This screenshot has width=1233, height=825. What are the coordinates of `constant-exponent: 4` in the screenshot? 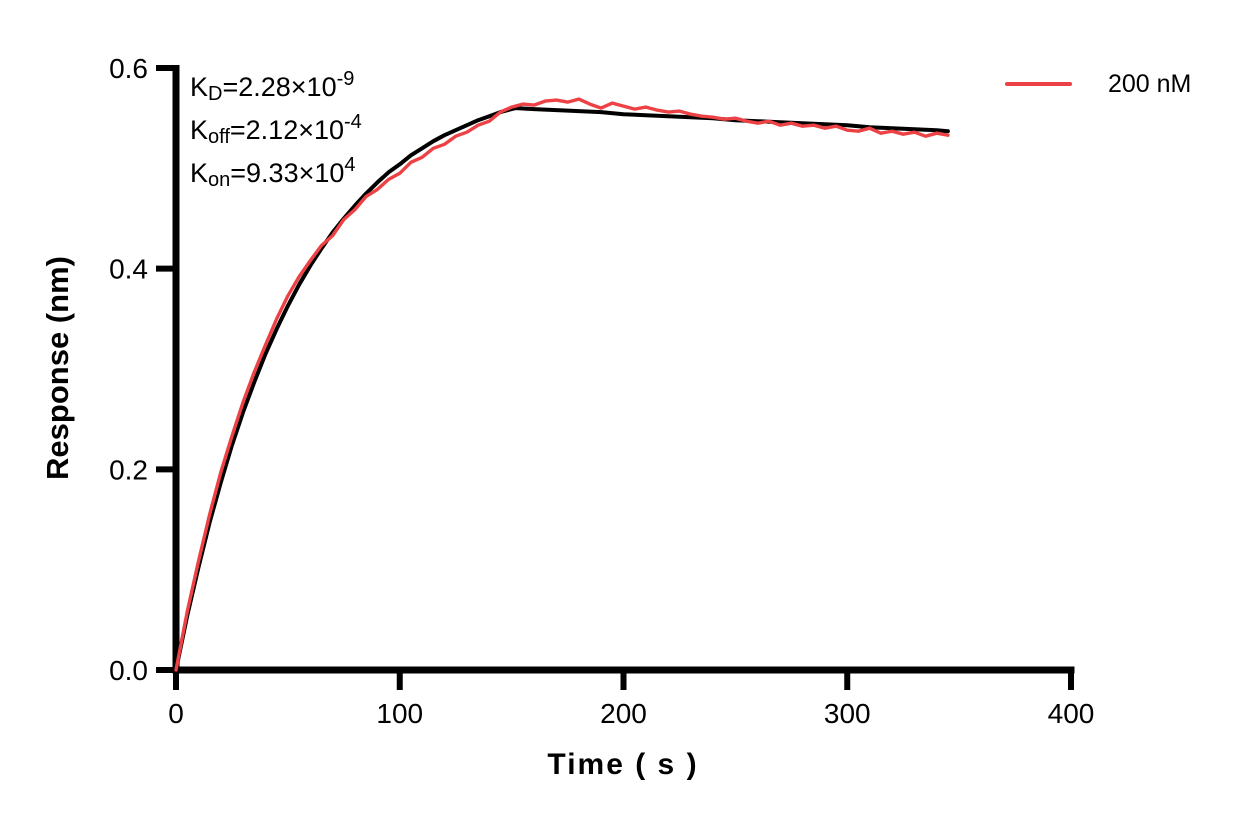 It's located at (350, 165).